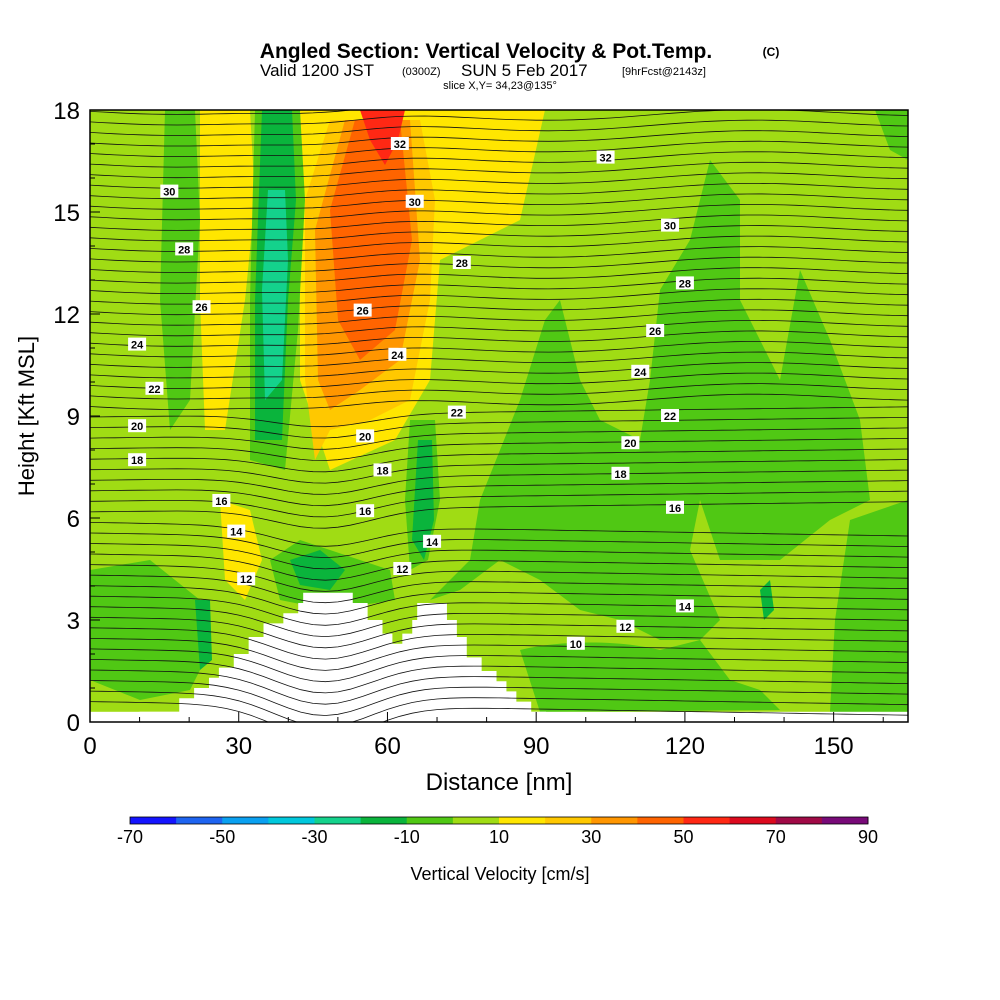 The width and height of the screenshot is (1000, 1000). I want to click on x-tick-label: 150, so click(834, 746).